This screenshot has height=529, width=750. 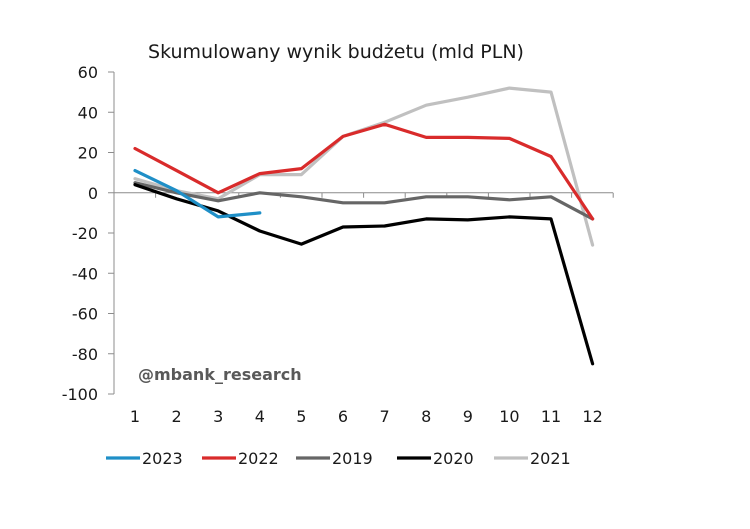 What do you see at coordinates (364, 171) in the screenshot?
I see `series-line-2022` at bounding box center [364, 171].